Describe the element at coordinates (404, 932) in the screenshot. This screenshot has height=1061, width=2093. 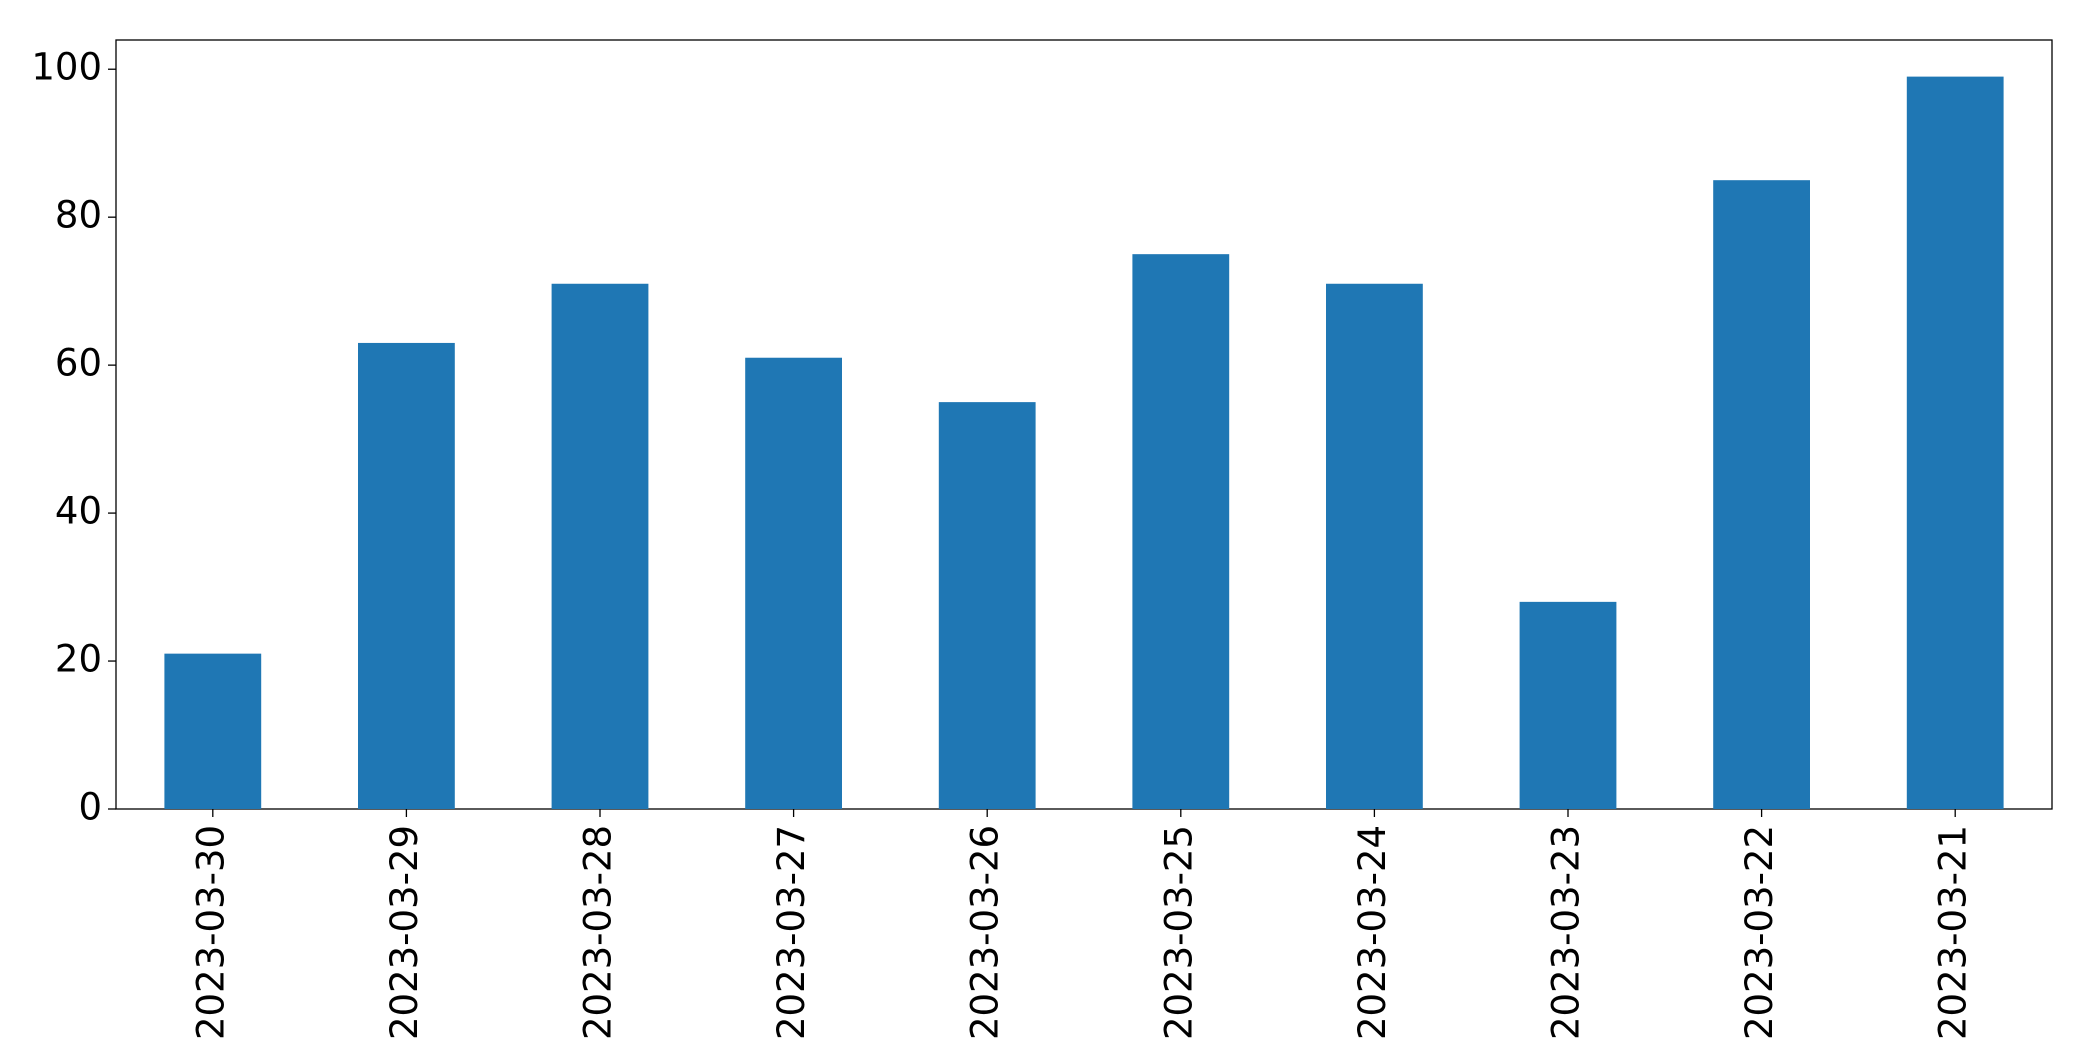
I see `x-tick-label: 2023-03-29` at that location.